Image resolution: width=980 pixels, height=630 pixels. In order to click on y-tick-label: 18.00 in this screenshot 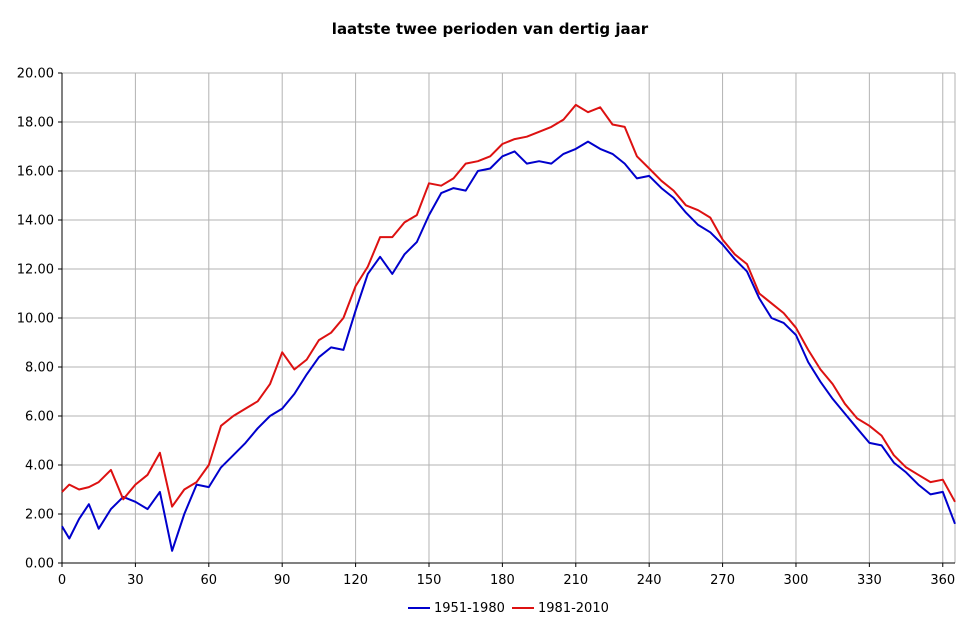, I will do `click(35, 123)`.